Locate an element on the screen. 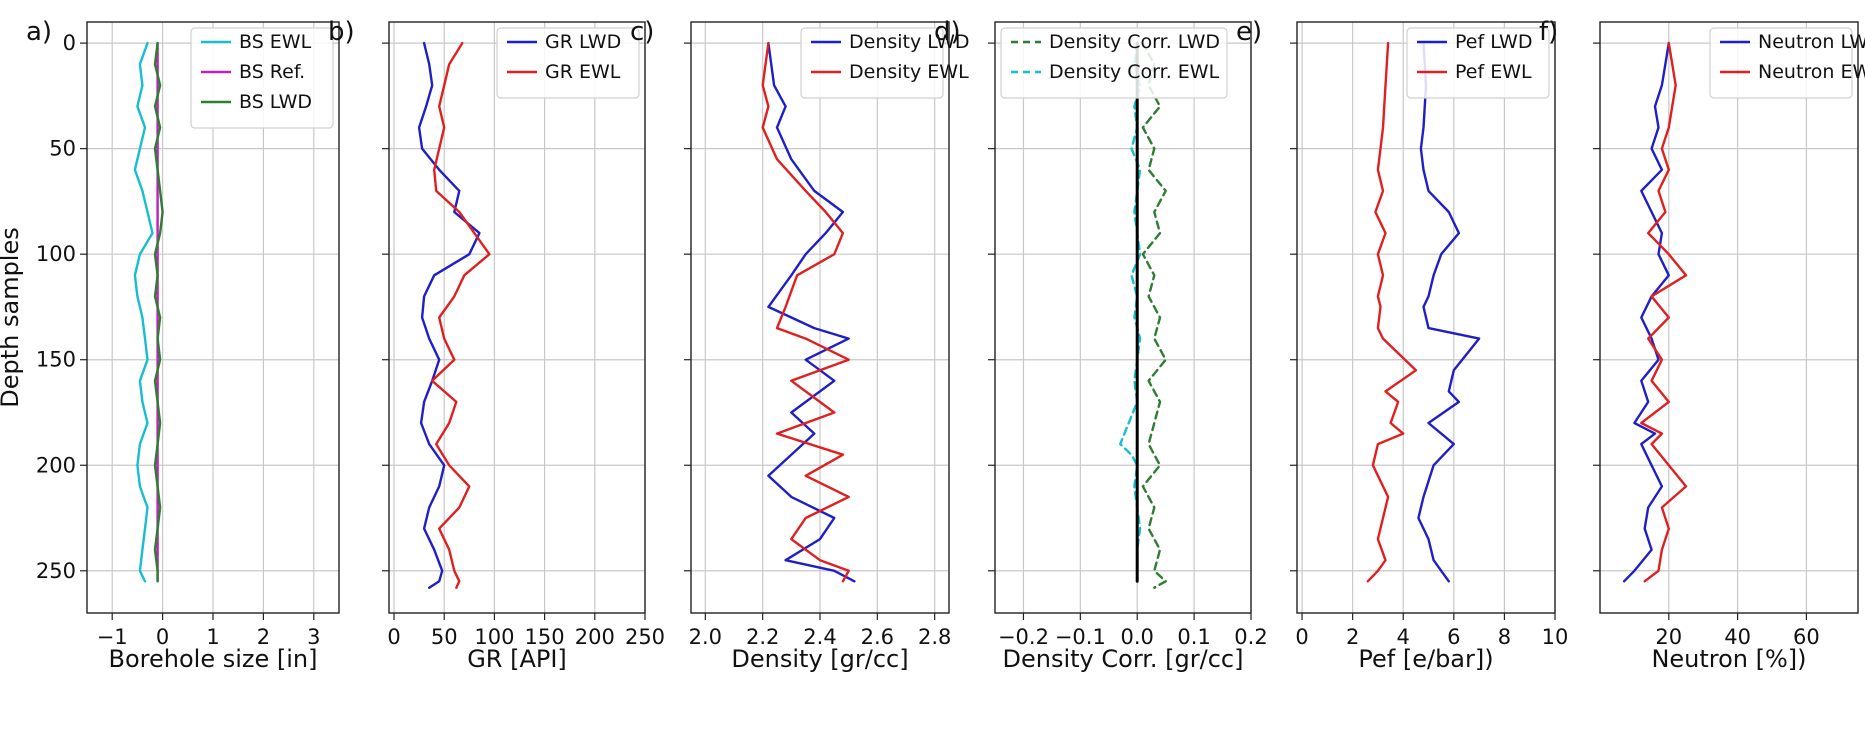 The width and height of the screenshot is (1865, 745). panel-d-legend-label-density-corr-ewl: Density Corr. EWL is located at coordinates (1134, 72).